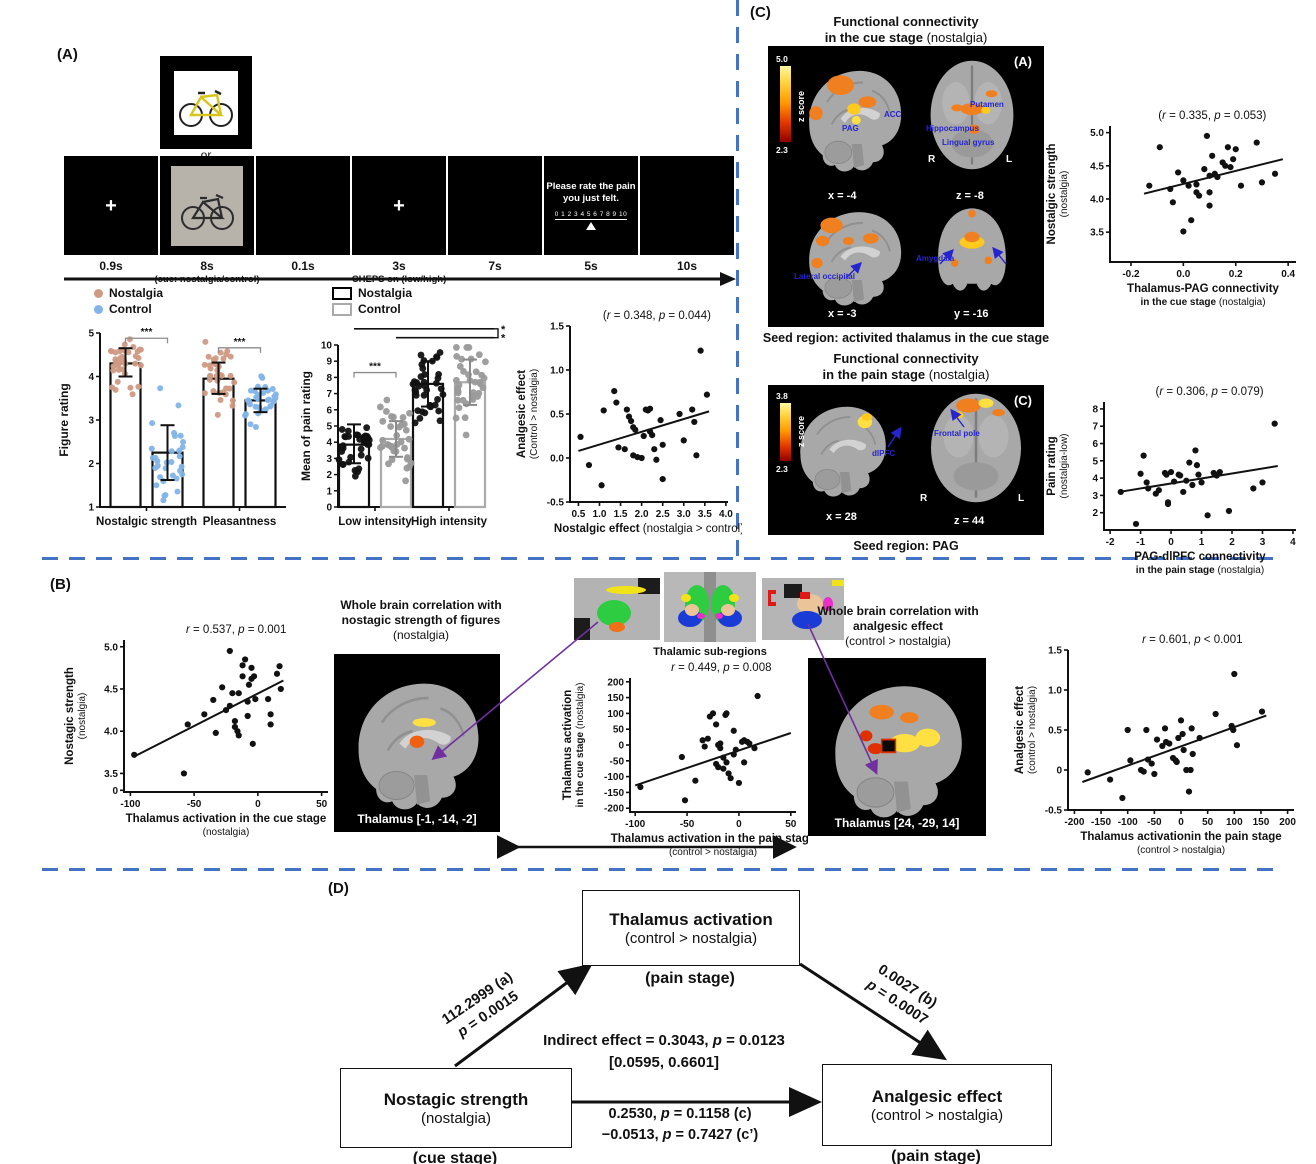 Image resolution: width=1316 pixels, height=1164 pixels. Describe the element at coordinates (898, 752) in the screenshot. I see `brain-sagittal-right` at that location.